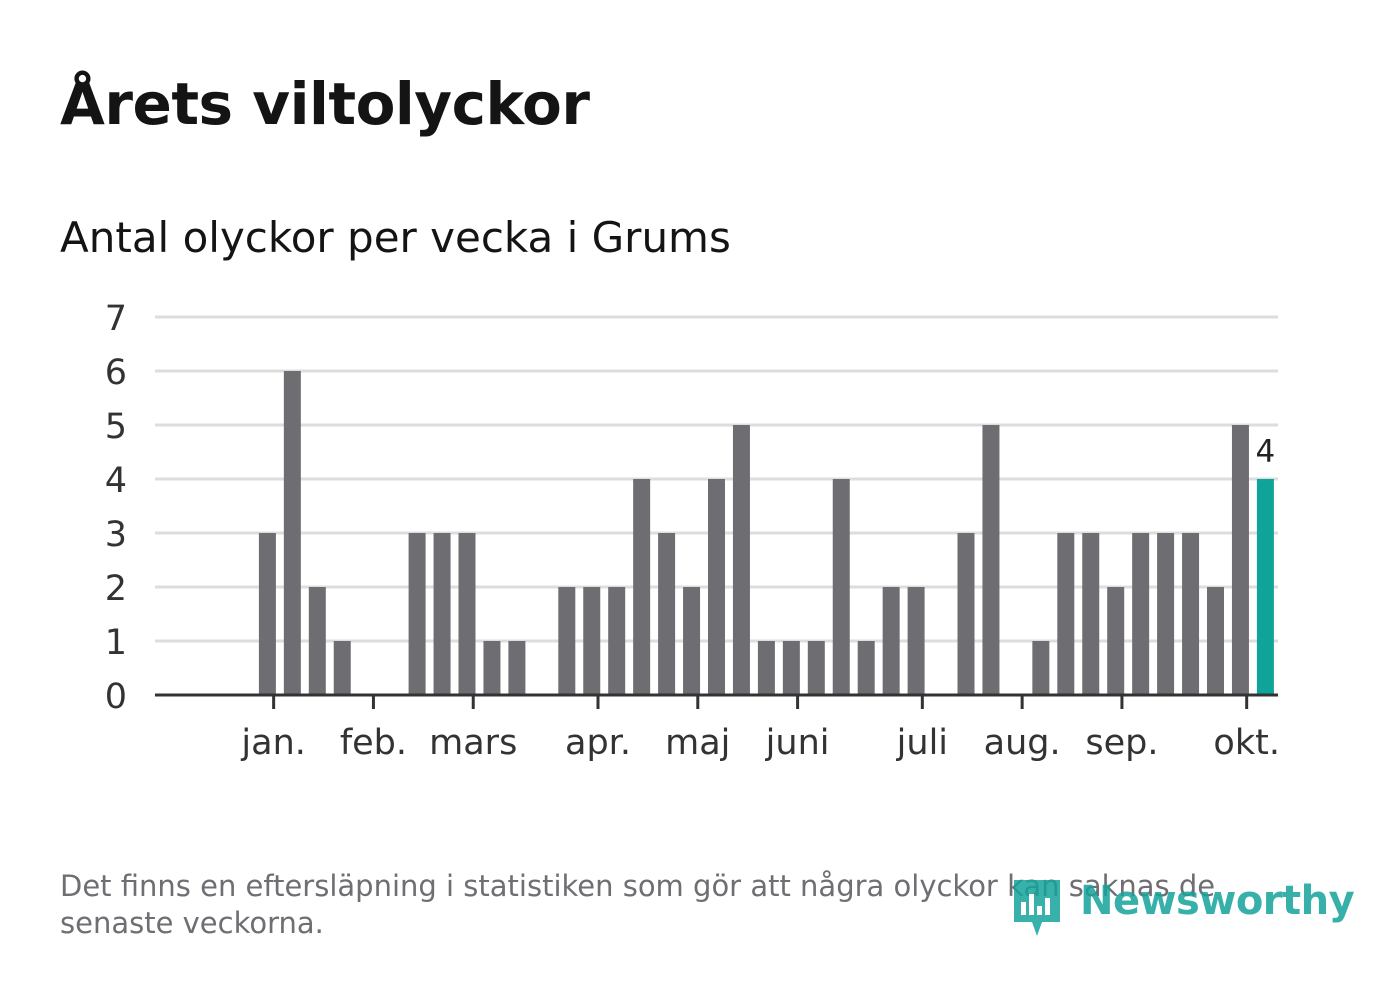 The width and height of the screenshot is (1382, 999). What do you see at coordinates (797, 743) in the screenshot?
I see `x-tick-label: juni` at bounding box center [797, 743].